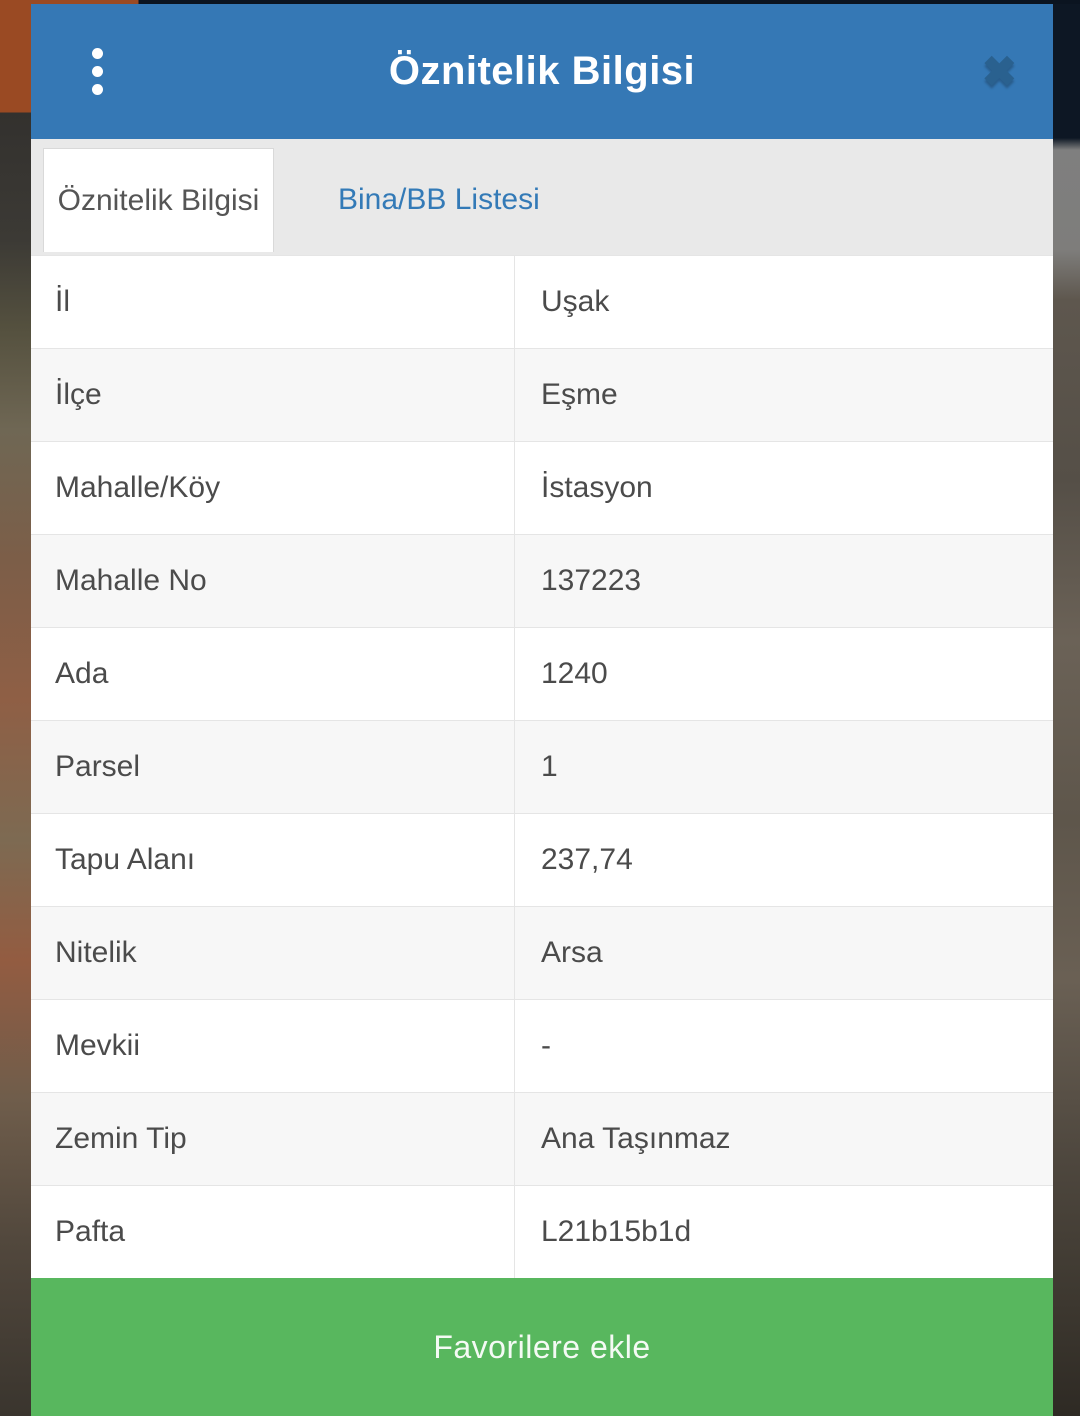 The image size is (1080, 1416). Describe the element at coordinates (273, 674) in the screenshot. I see `row-label: Ada` at that location.